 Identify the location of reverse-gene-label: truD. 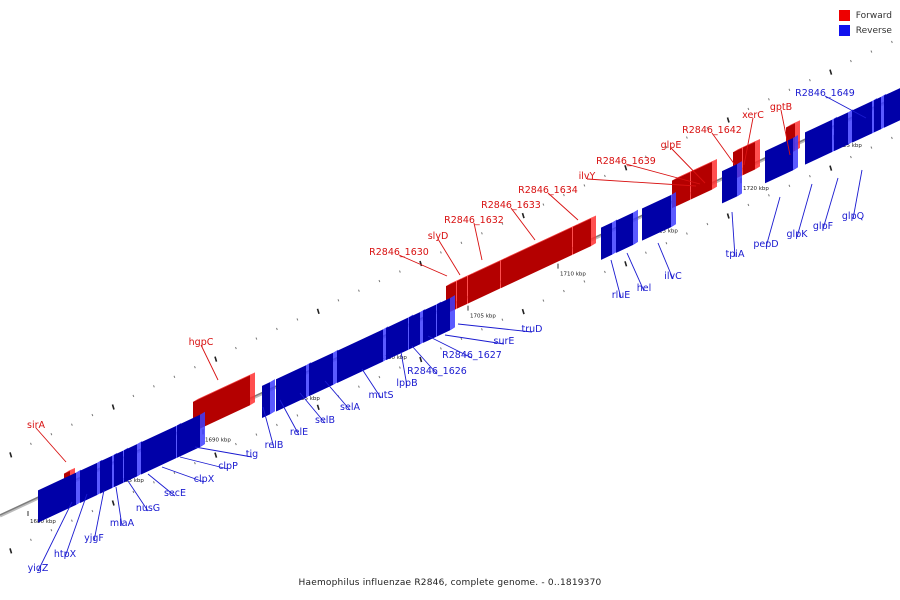
(499, 329).